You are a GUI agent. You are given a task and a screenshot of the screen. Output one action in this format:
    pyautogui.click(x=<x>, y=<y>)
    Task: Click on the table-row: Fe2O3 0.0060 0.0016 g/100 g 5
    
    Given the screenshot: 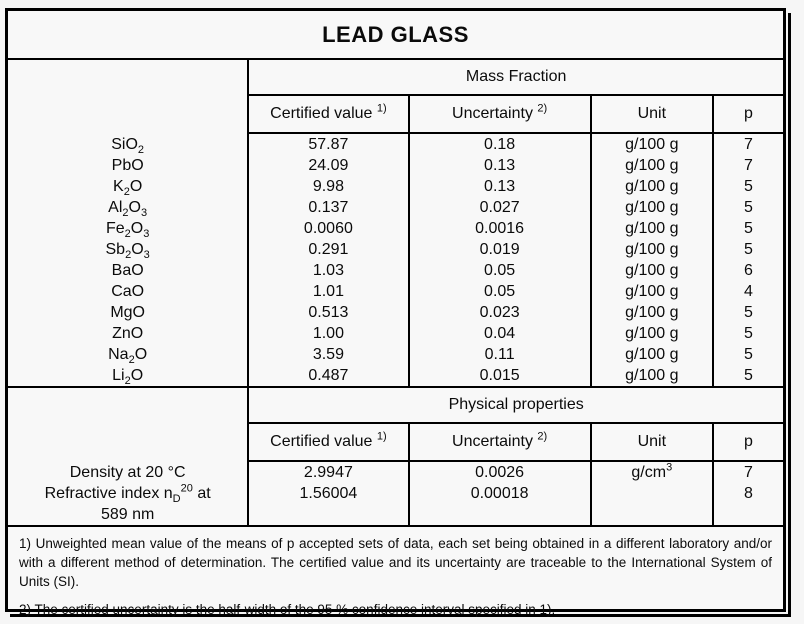 What is the action you would take?
    pyautogui.click(x=395, y=228)
    